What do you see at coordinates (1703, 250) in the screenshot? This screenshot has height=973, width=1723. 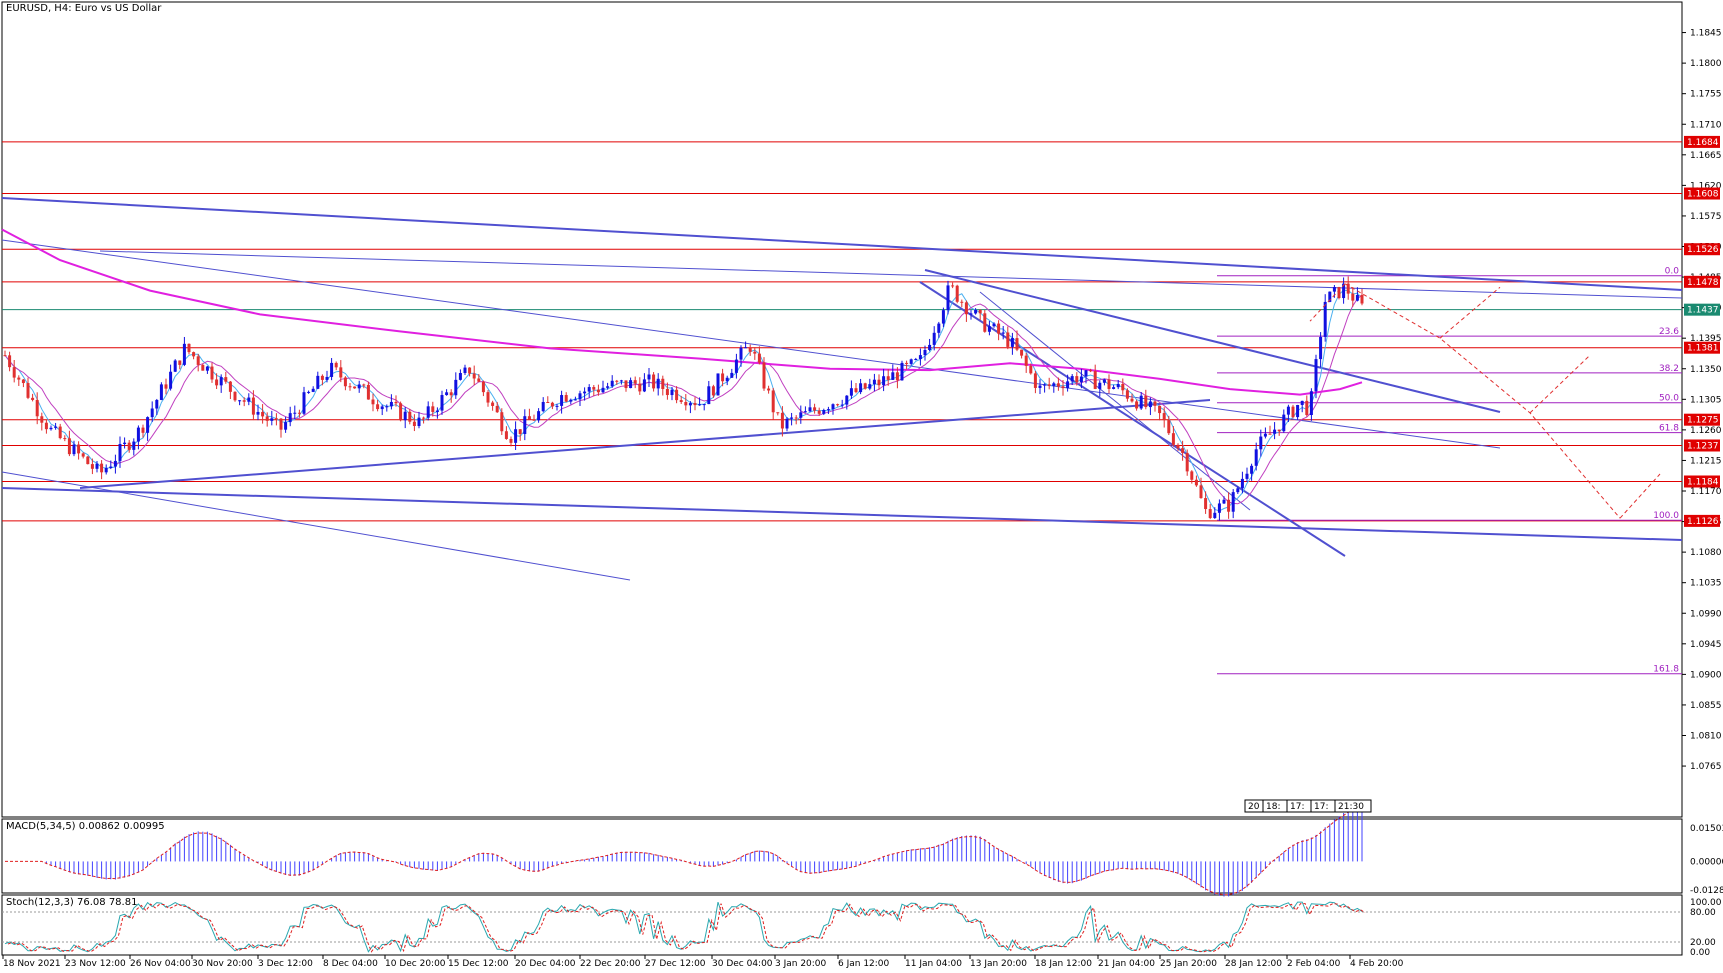 I see `level-price-tag: 1.1526` at bounding box center [1703, 250].